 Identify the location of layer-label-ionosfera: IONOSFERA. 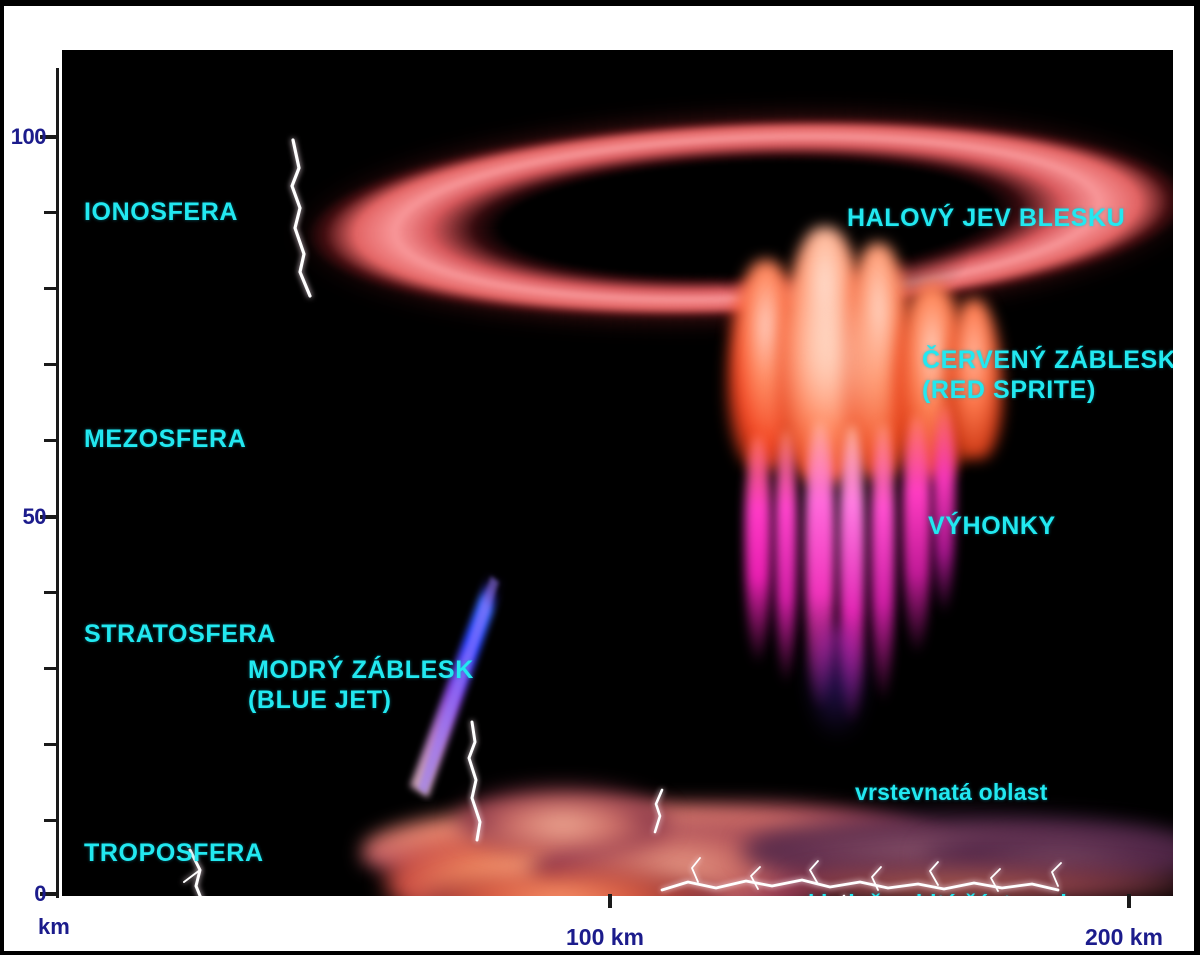
(161, 212).